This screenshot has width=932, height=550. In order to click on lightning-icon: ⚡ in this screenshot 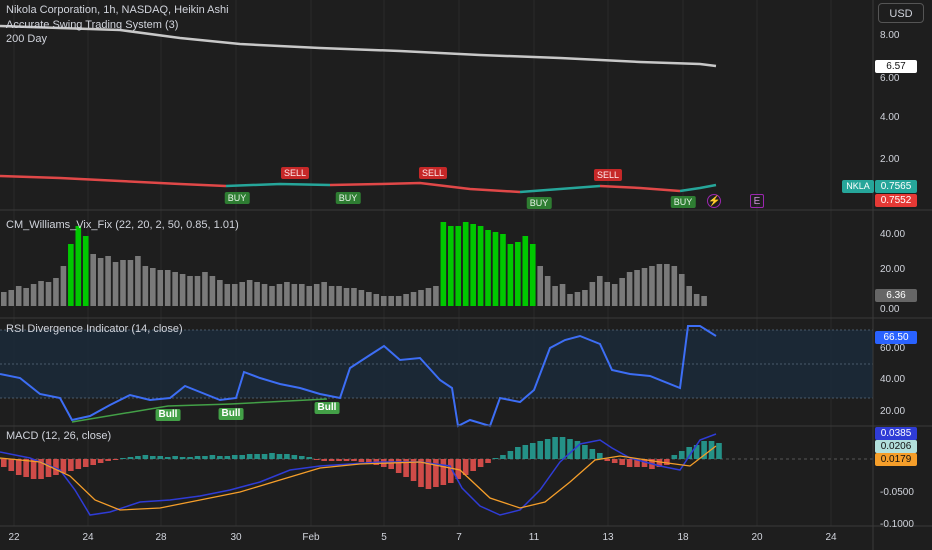, I will do `click(714, 201)`.